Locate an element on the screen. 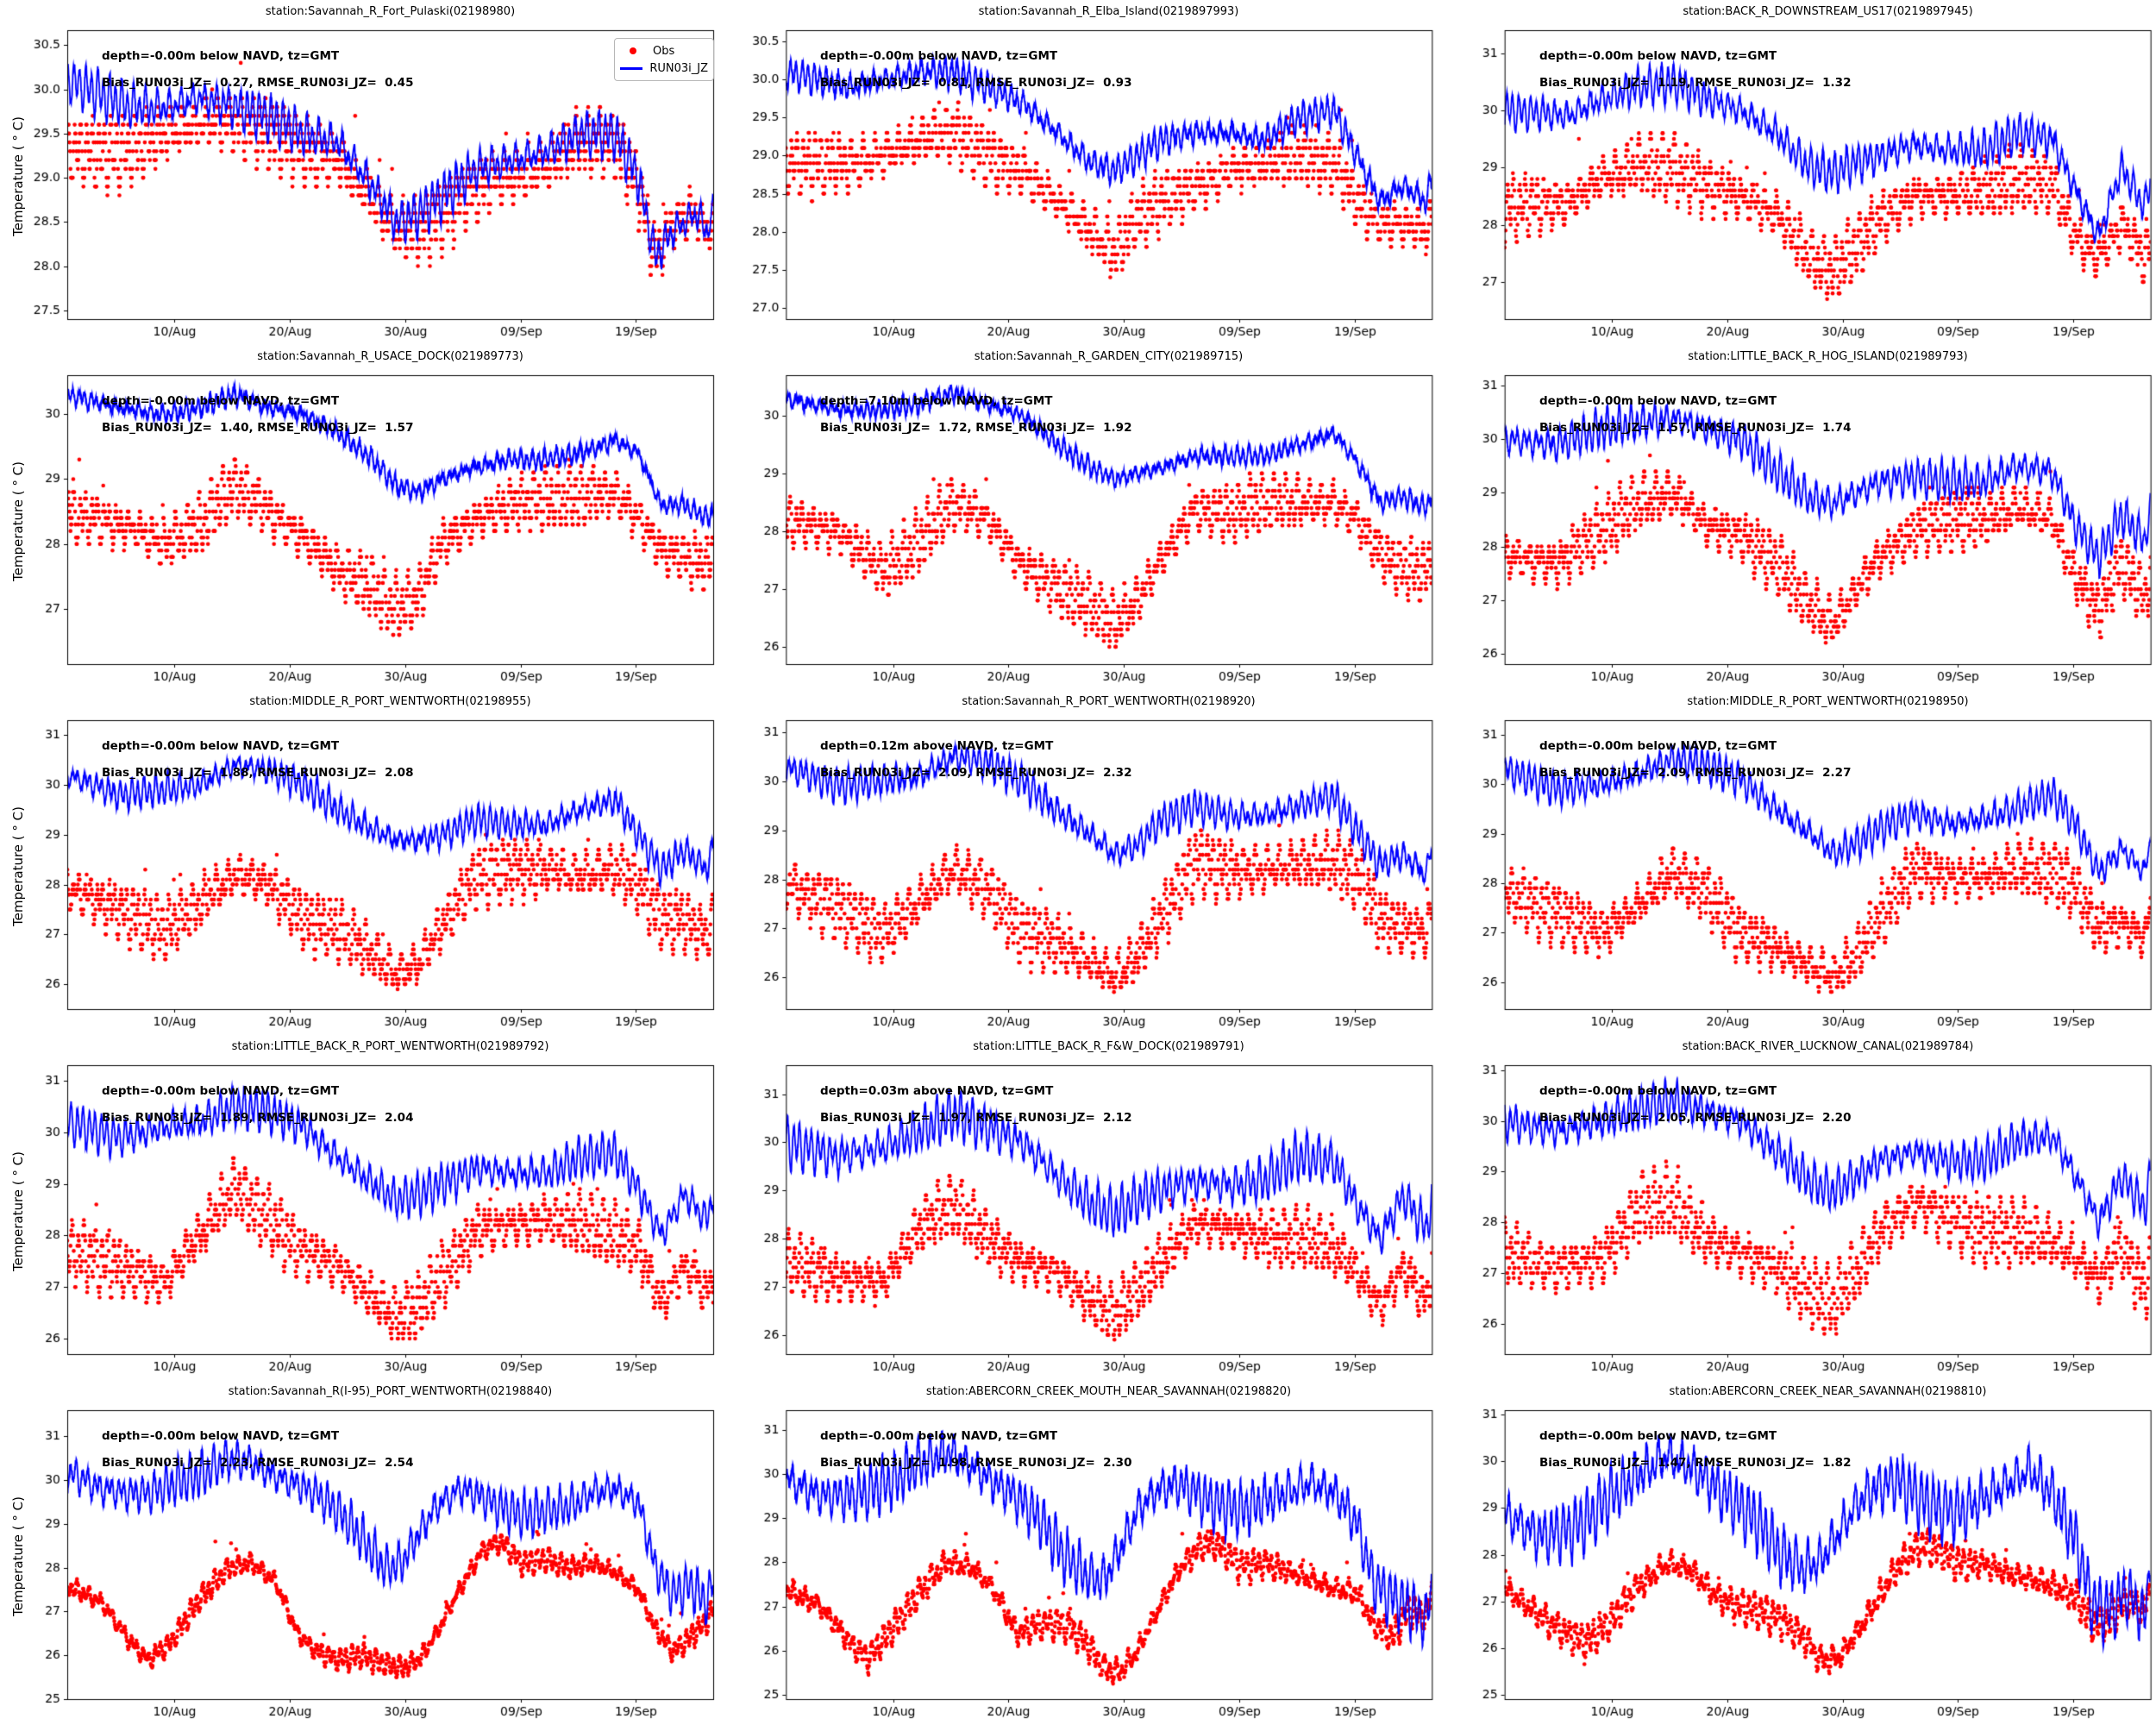 The height and width of the screenshot is (1725, 2156). legend: Obs RUN03i_JZ is located at coordinates (664, 60).